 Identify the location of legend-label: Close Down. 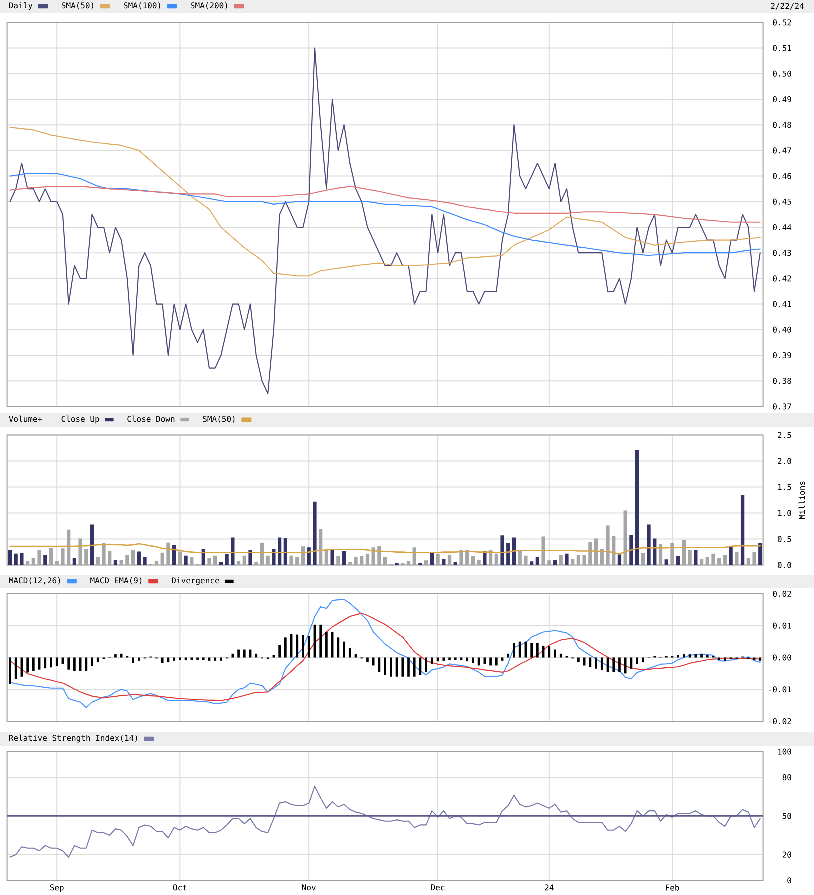
(151, 419).